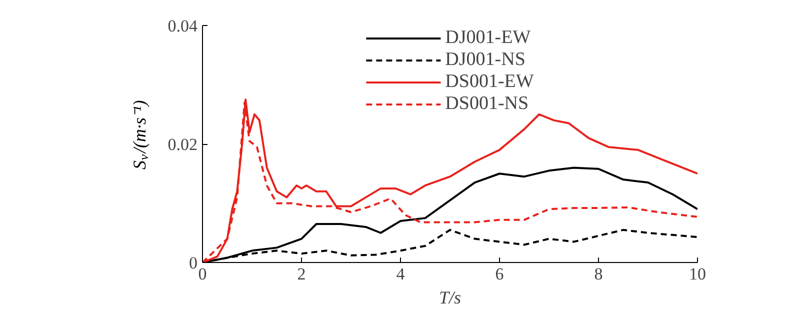  What do you see at coordinates (183, 144) in the screenshot?
I see `y-tick-label: 0.02` at bounding box center [183, 144].